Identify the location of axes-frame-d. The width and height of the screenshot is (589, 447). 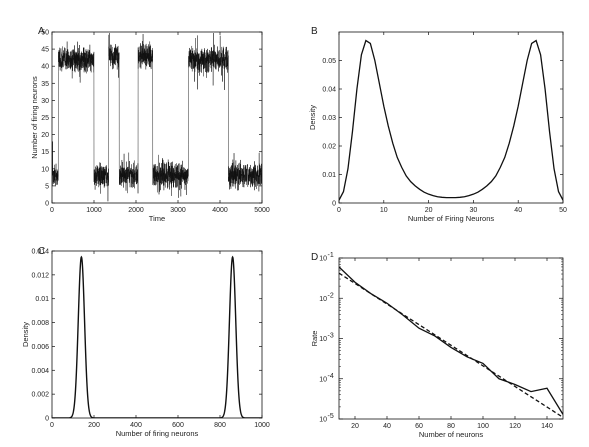
(451, 338).